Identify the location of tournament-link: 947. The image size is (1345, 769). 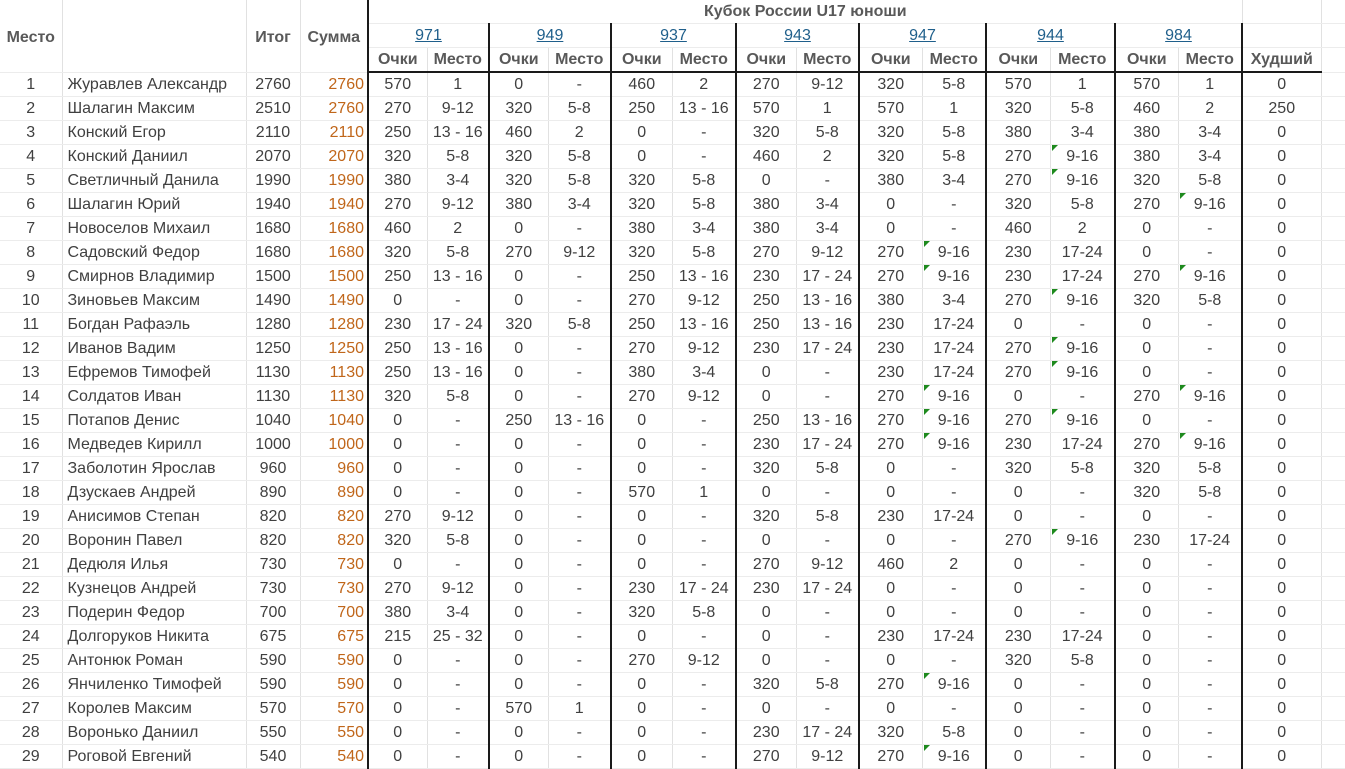
(922, 35).